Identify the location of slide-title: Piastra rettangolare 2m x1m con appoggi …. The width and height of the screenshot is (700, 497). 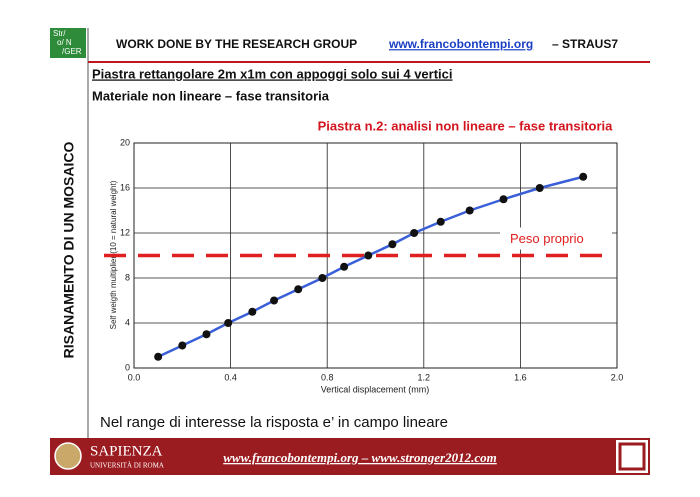
(272, 73).